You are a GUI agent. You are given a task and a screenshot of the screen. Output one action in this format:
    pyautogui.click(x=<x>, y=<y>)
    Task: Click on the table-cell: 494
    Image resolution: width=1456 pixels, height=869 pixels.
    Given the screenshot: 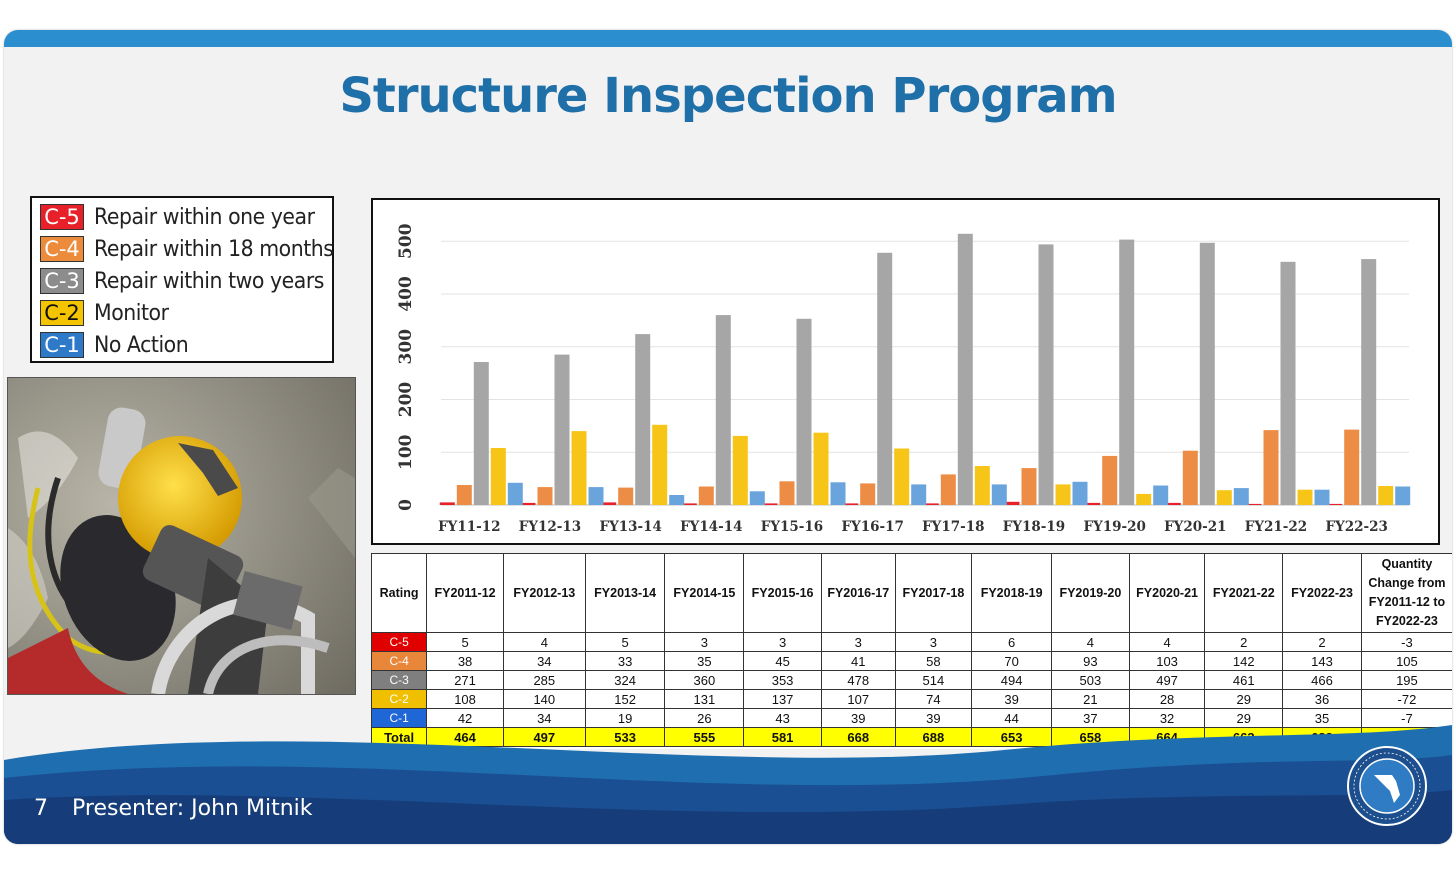 What is the action you would take?
    pyautogui.click(x=1012, y=680)
    